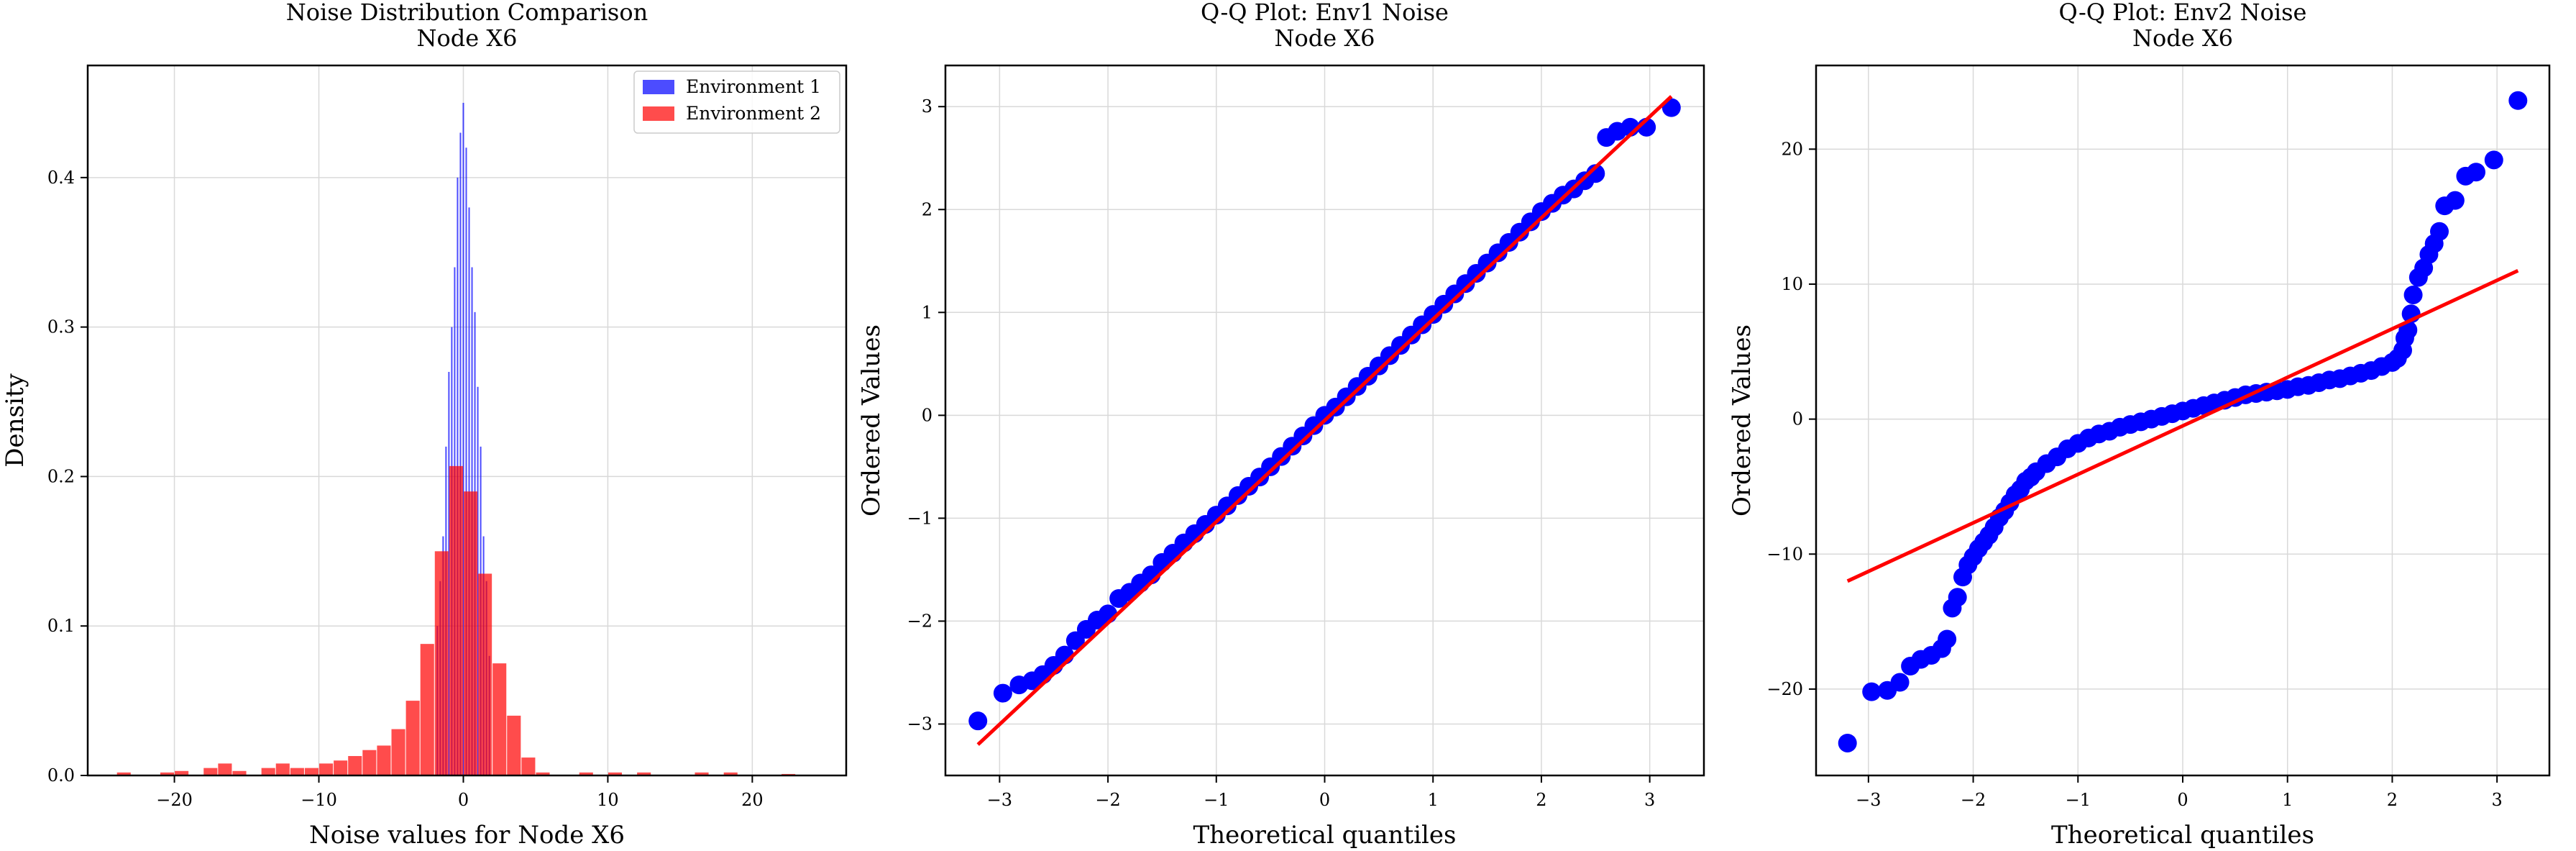 This screenshot has width=2576, height=851. Describe the element at coordinates (1792, 149) in the screenshot. I see `y-tick-label: 20` at that location.